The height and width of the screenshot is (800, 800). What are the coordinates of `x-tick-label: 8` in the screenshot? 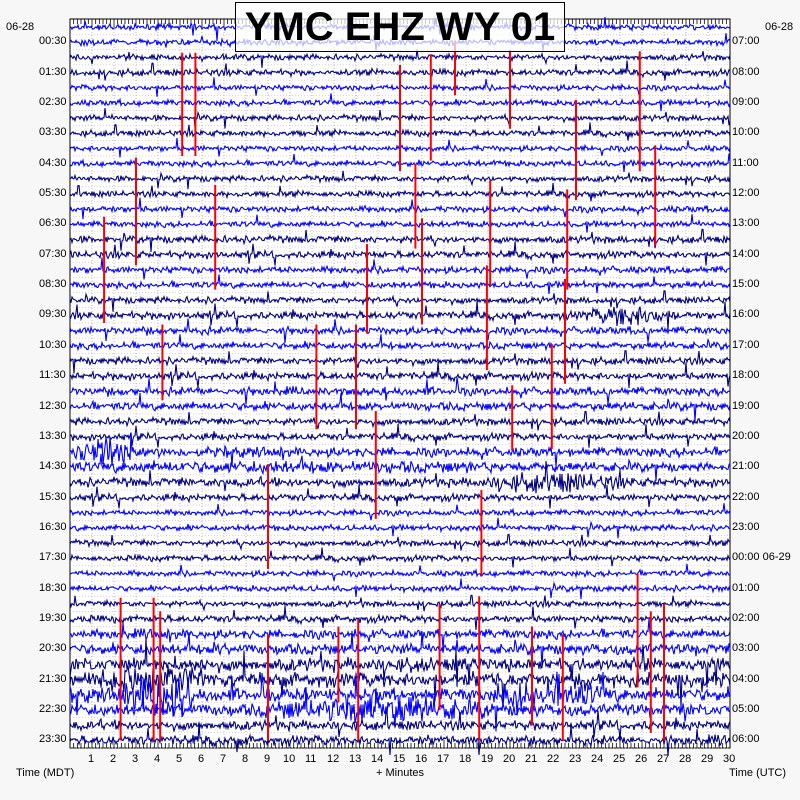 It's located at (245, 759).